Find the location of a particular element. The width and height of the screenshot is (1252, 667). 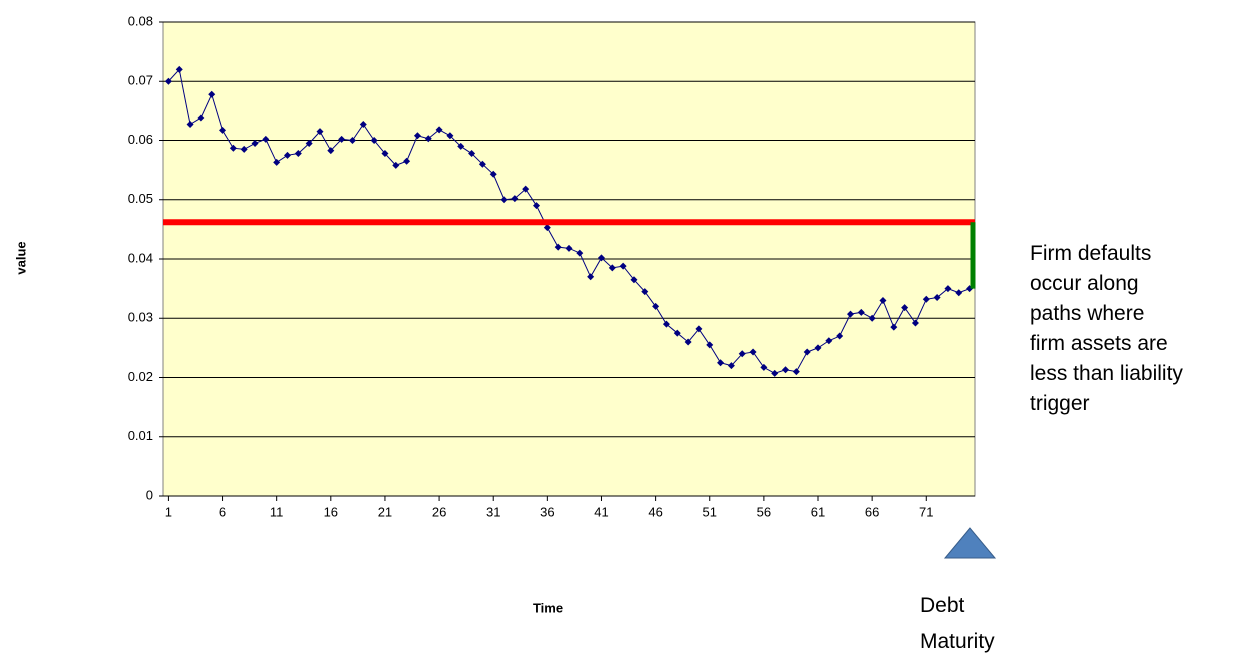

y-axis-label: value is located at coordinates (20, 257).